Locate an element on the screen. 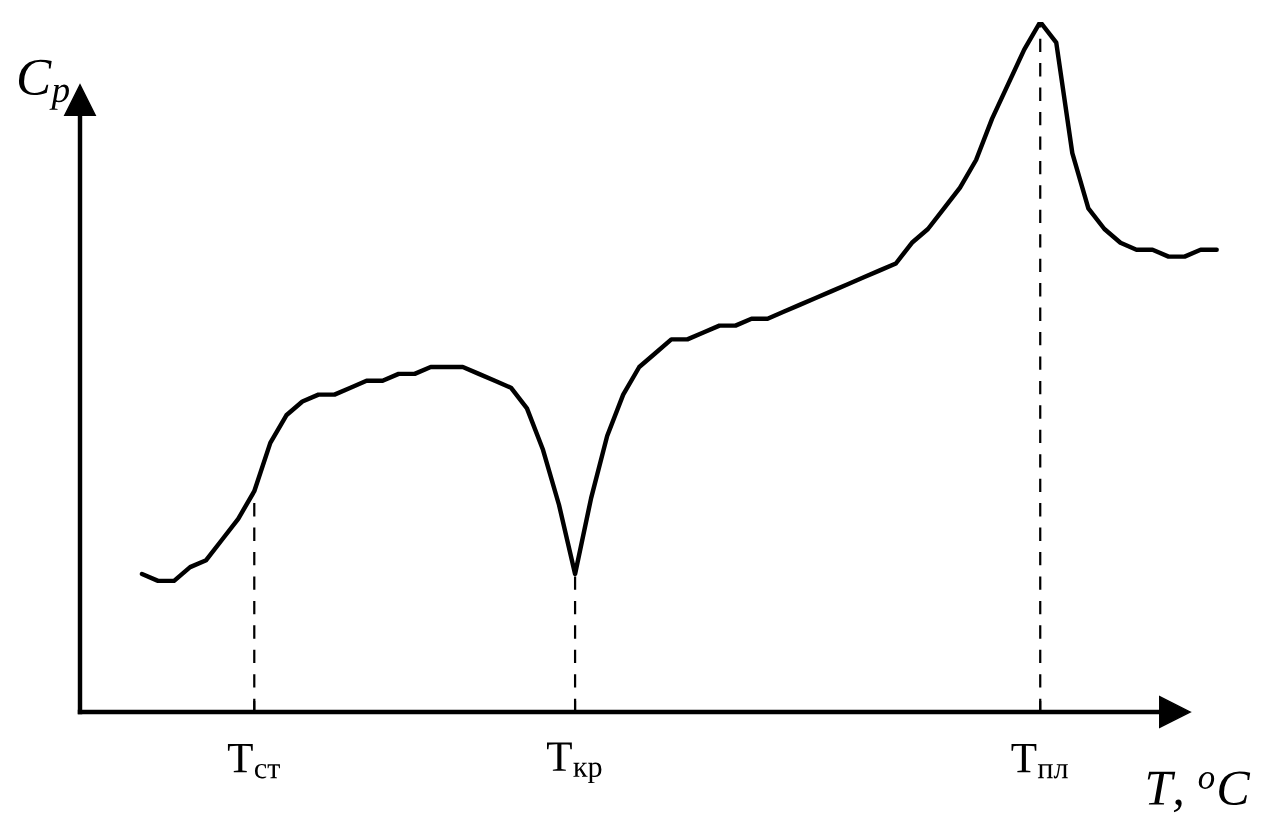  x-axis-title: T, $^{o}$C is located at coordinates (1199, 792).